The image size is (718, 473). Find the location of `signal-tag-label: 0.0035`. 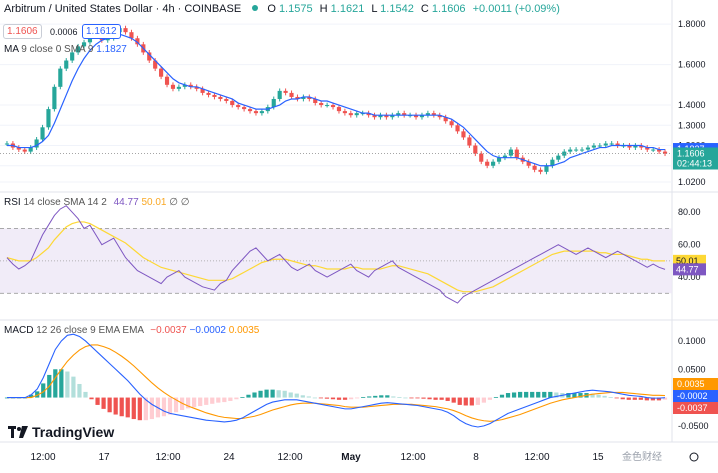

signal-tag-label: 0.0035 is located at coordinates (691, 384).